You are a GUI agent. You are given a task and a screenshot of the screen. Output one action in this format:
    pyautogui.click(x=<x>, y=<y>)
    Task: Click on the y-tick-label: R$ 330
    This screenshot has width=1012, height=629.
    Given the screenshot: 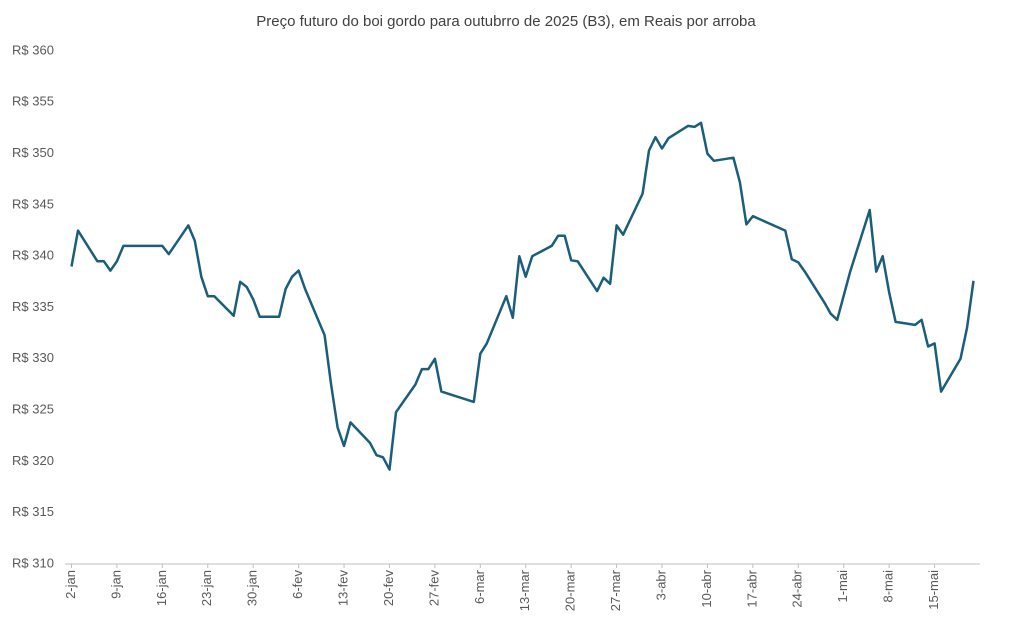 What is the action you would take?
    pyautogui.click(x=33, y=357)
    